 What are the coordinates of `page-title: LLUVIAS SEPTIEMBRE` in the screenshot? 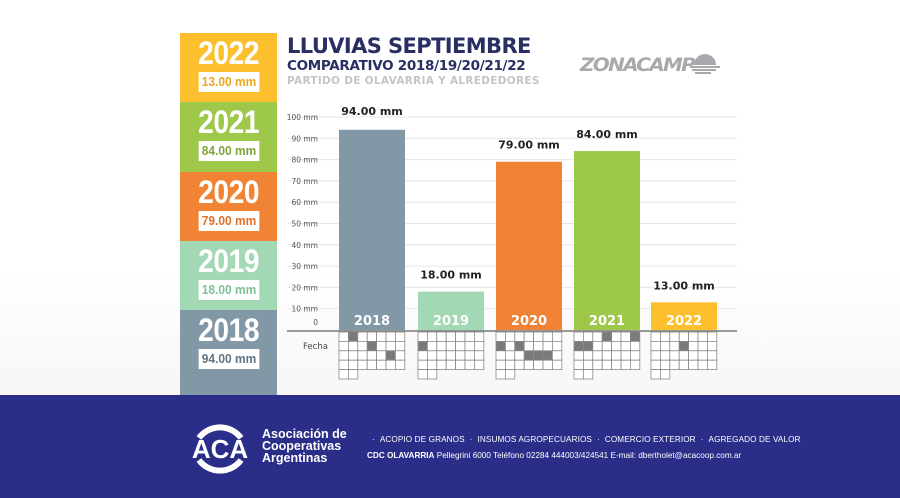 It's located at (409, 46).